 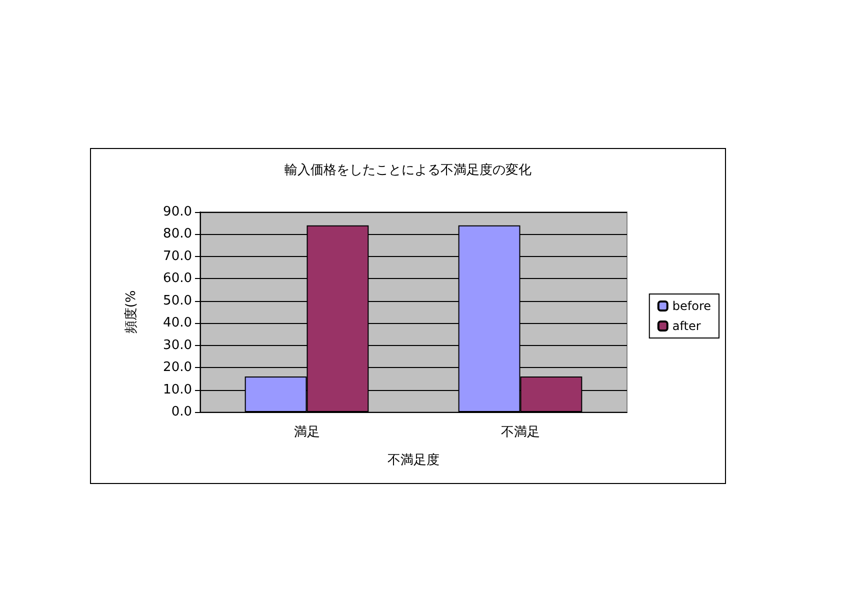 I want to click on y-tick-label: 60.0, so click(x=177, y=278).